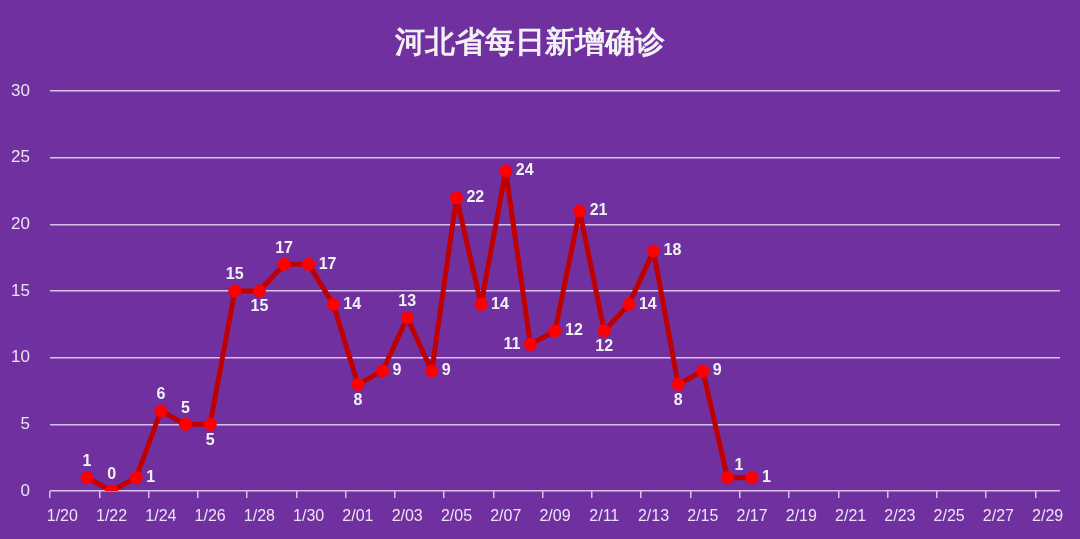 Image resolution: width=1080 pixels, height=539 pixels. I want to click on x-tick-label: 2/07, so click(506, 516).